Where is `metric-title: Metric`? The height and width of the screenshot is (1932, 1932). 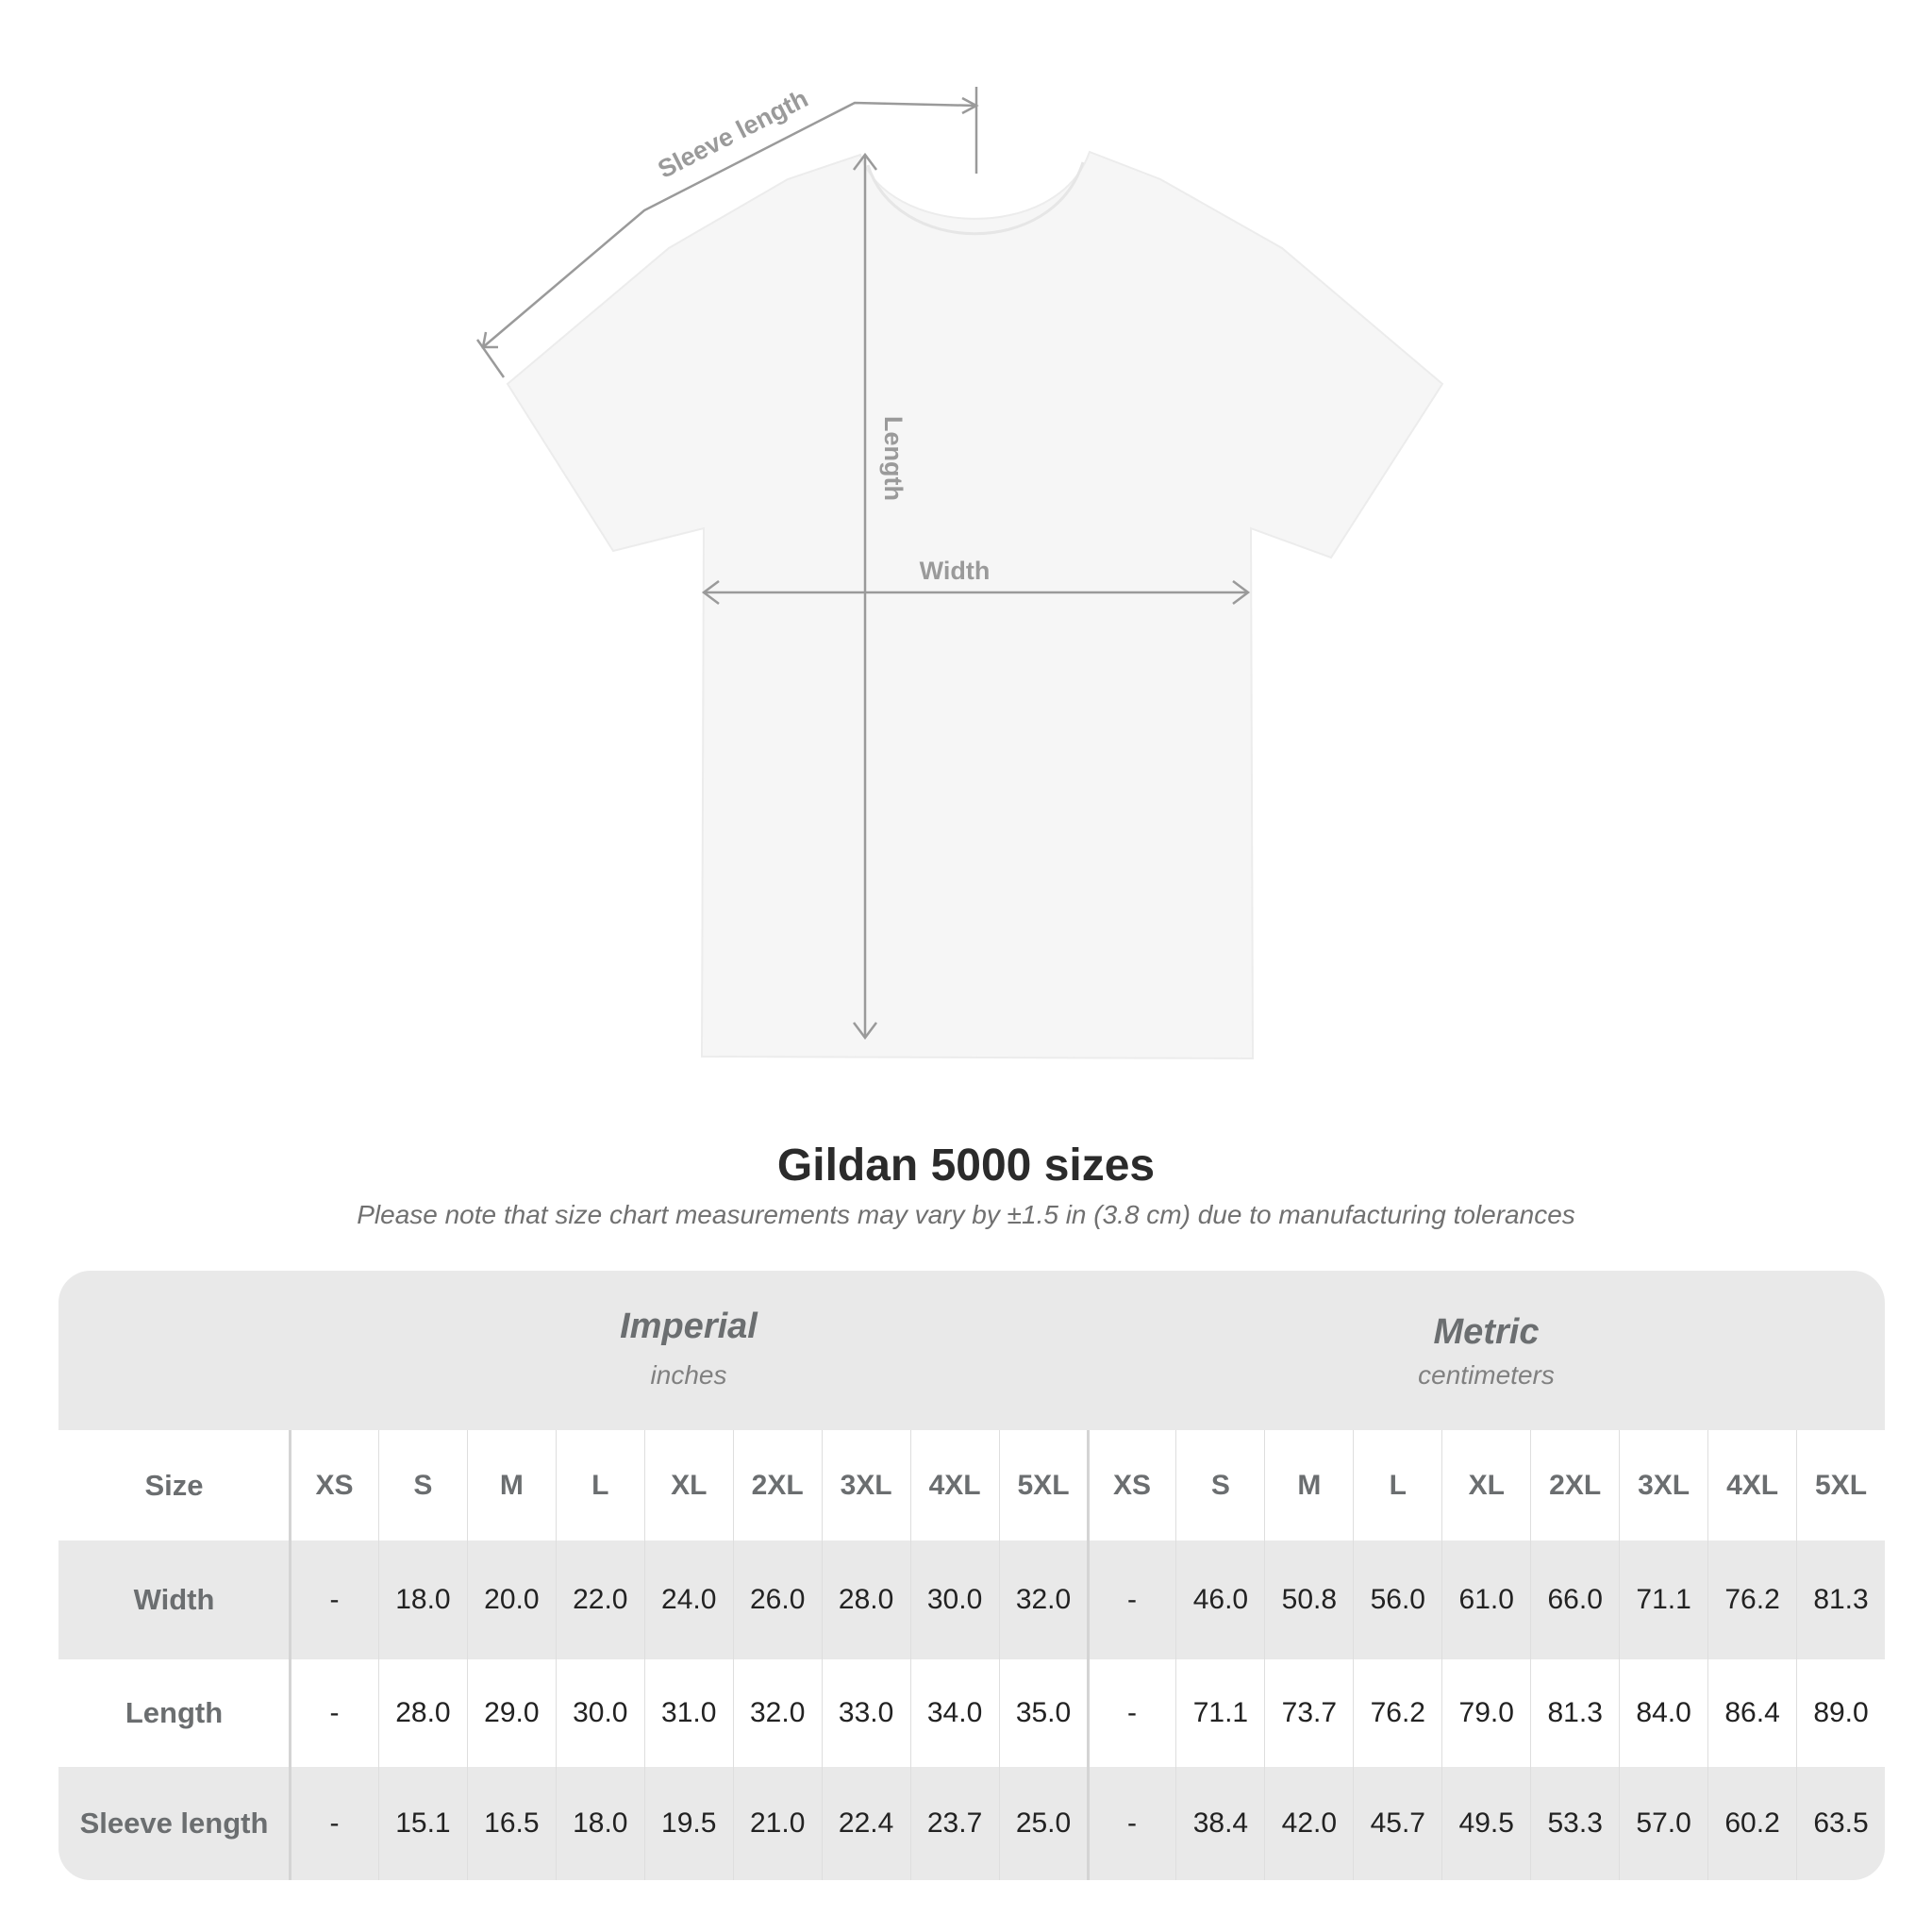 metric-title: Metric is located at coordinates (1486, 1332).